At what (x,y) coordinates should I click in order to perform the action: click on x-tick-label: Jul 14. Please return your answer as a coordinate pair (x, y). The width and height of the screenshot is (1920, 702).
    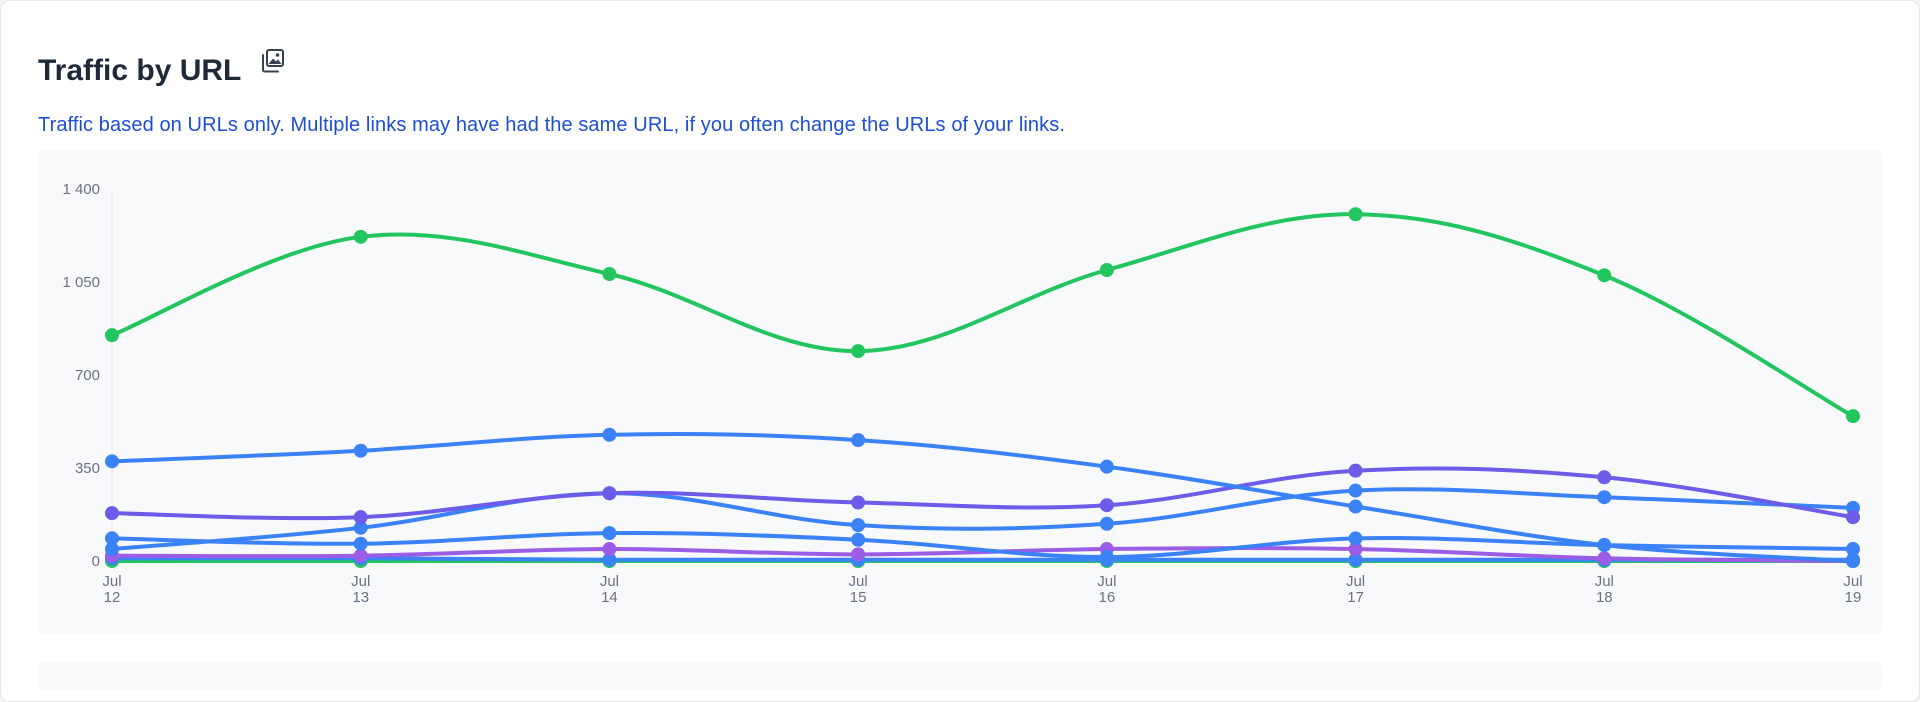
    Looking at the image, I should click on (609, 589).